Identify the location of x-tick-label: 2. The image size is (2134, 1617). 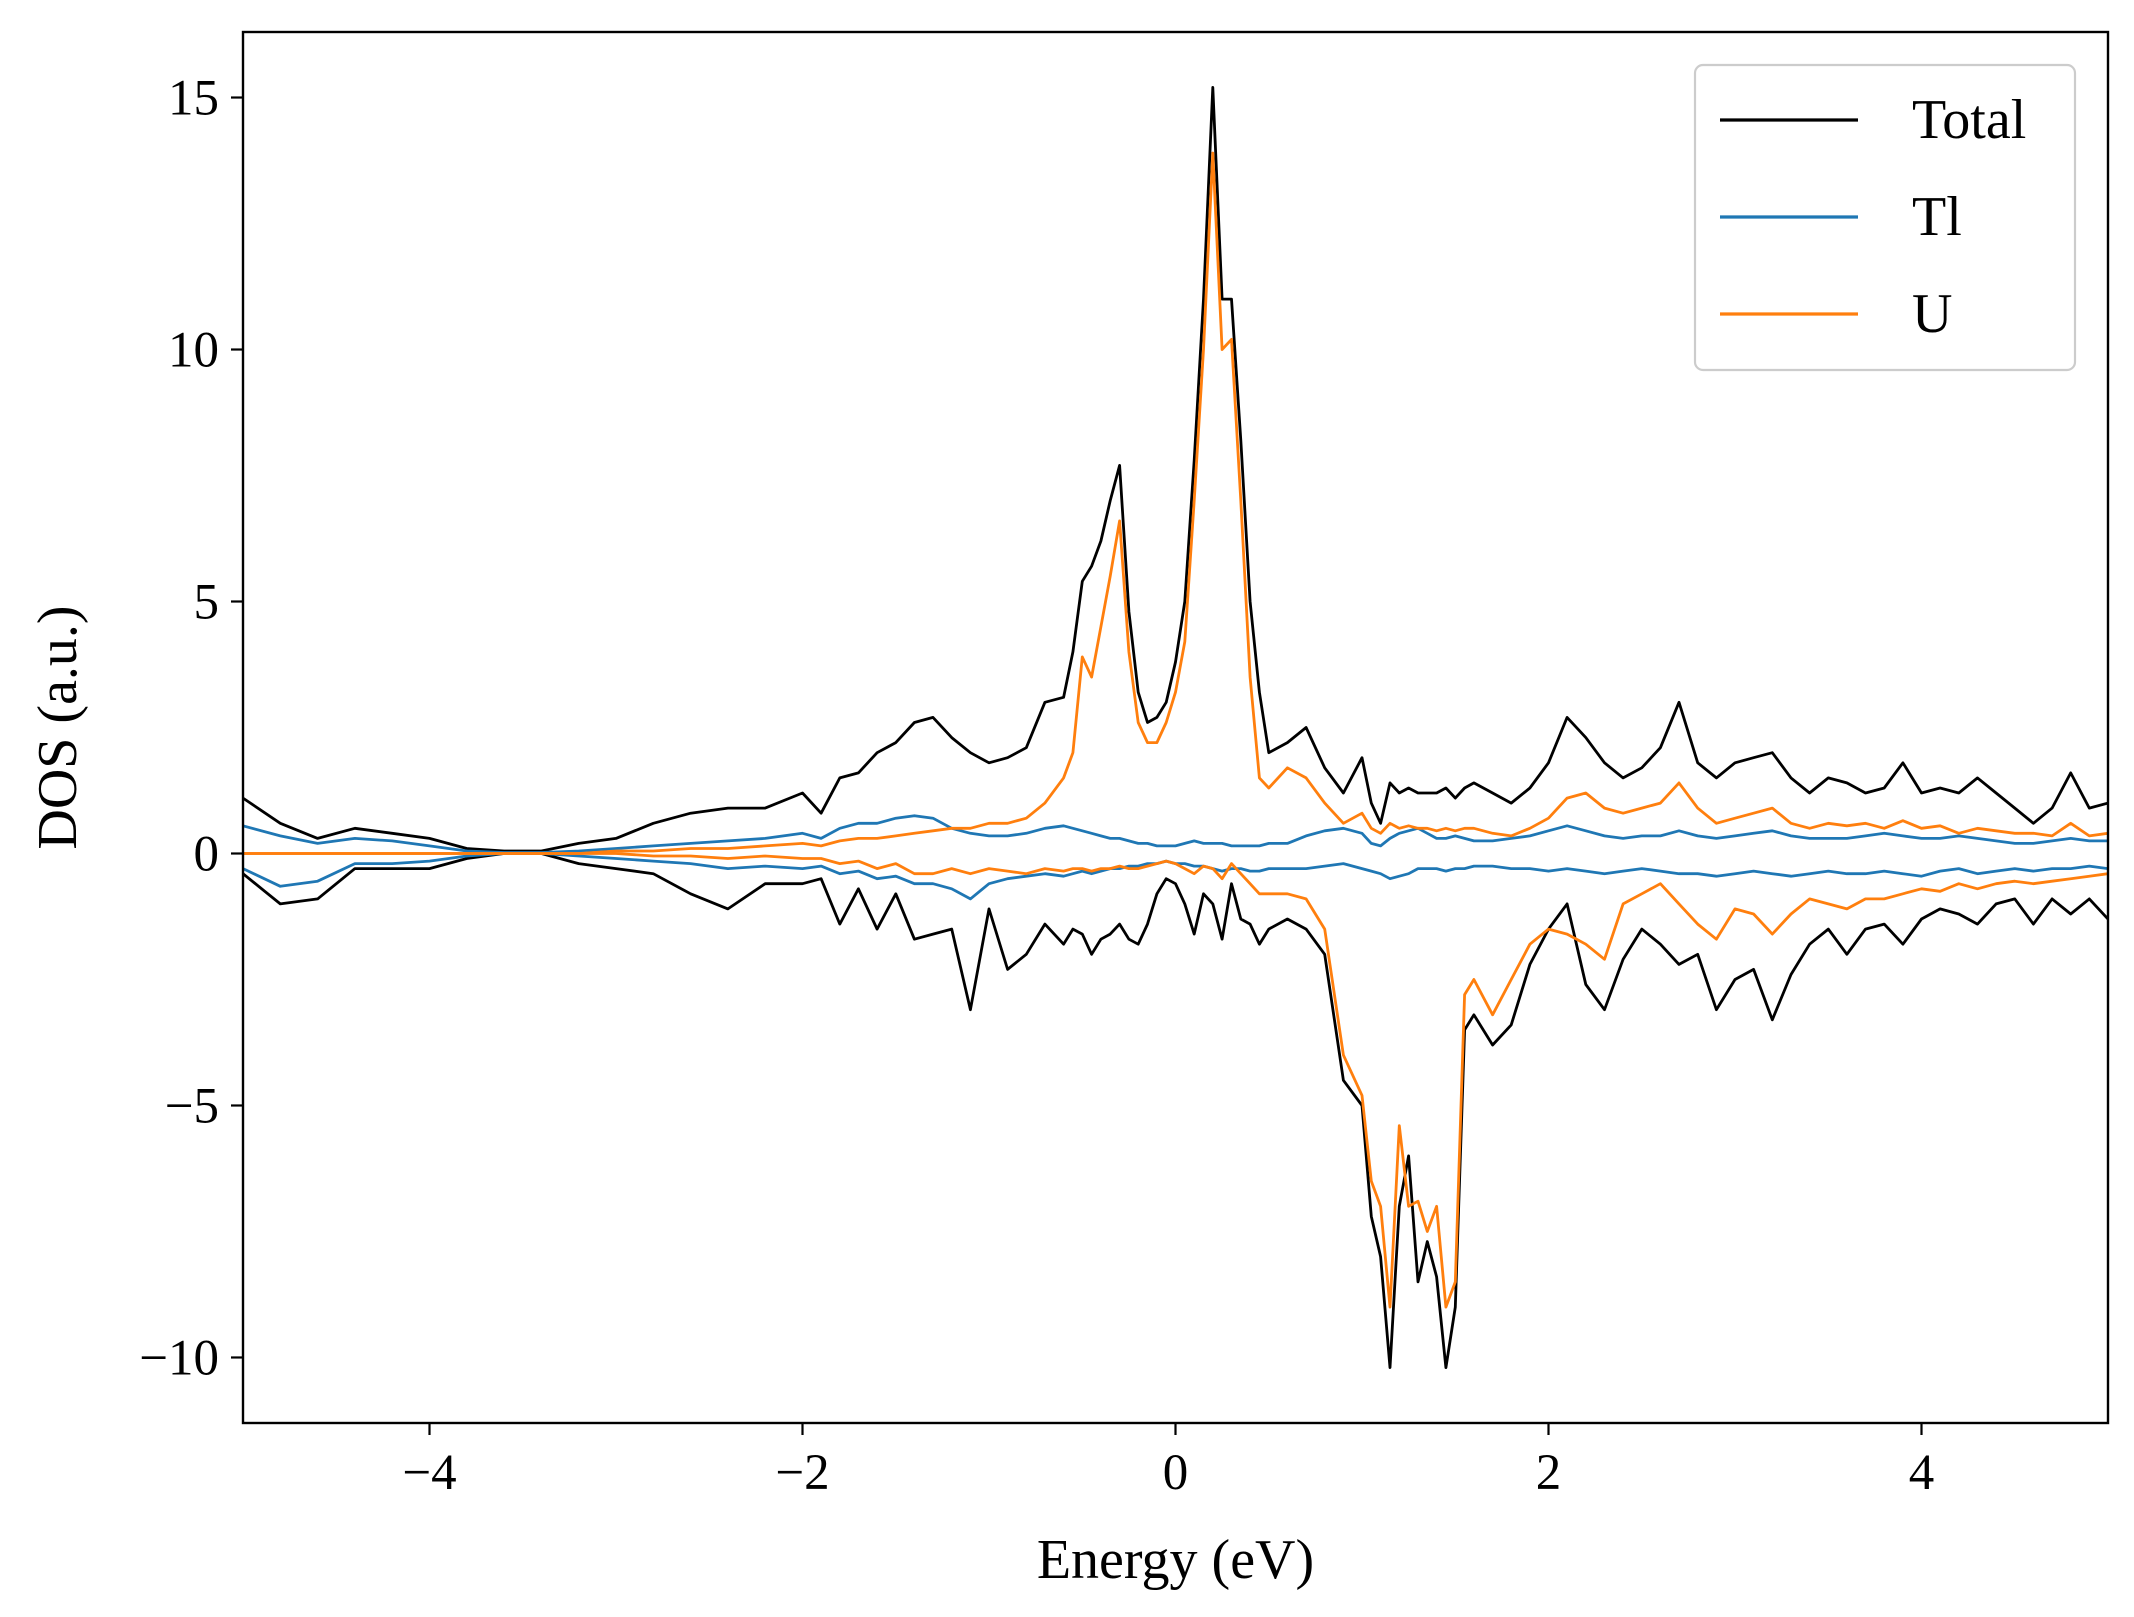
(1549, 1473).